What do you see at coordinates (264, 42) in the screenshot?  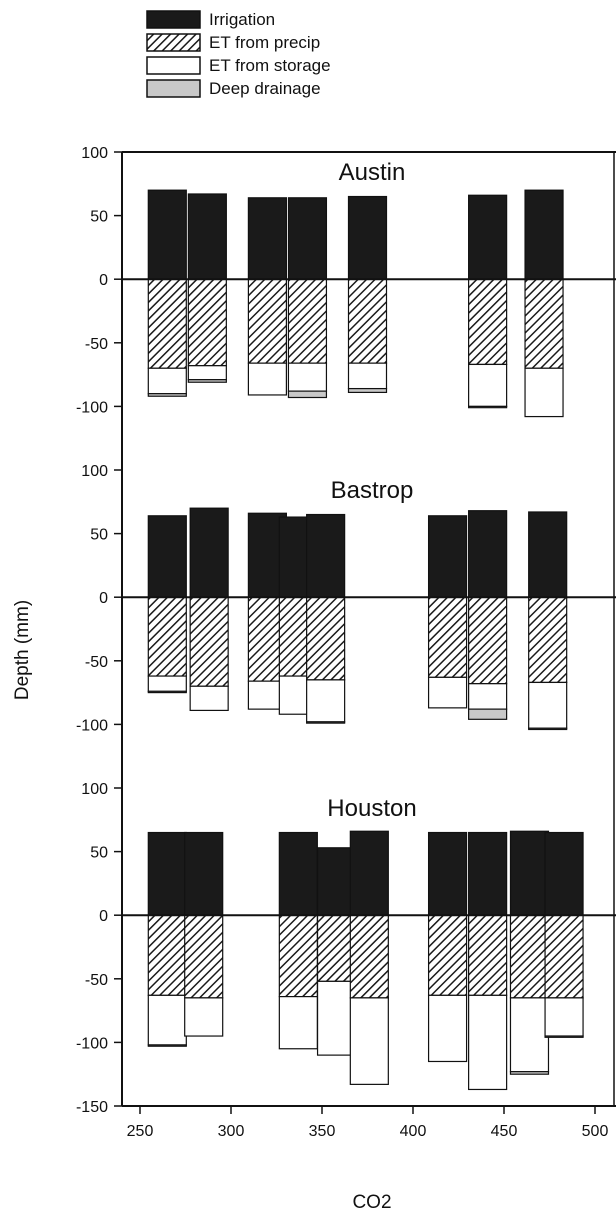 I see `legend-label-et_precip: ET from precip` at bounding box center [264, 42].